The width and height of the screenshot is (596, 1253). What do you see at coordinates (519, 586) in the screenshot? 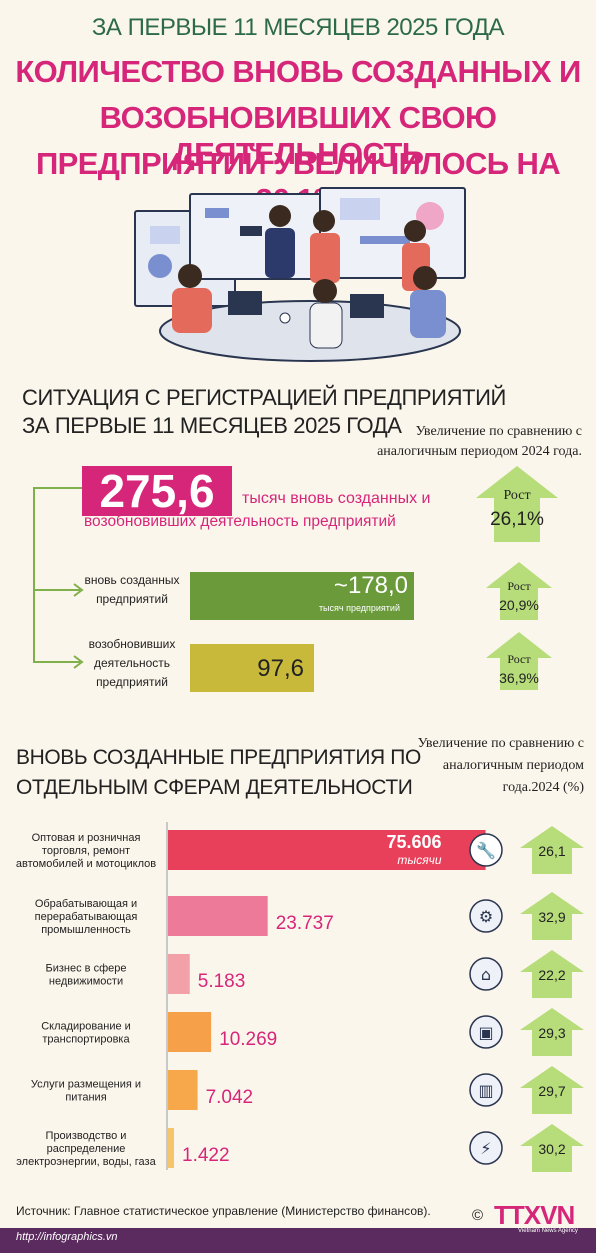
I see `new-growth-label: Рост` at bounding box center [519, 586].